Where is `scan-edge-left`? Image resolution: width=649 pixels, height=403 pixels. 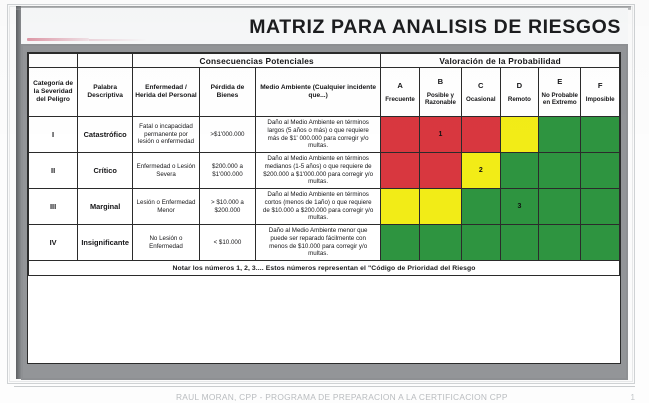 scan-edge-left is located at coordinates (18, 192).